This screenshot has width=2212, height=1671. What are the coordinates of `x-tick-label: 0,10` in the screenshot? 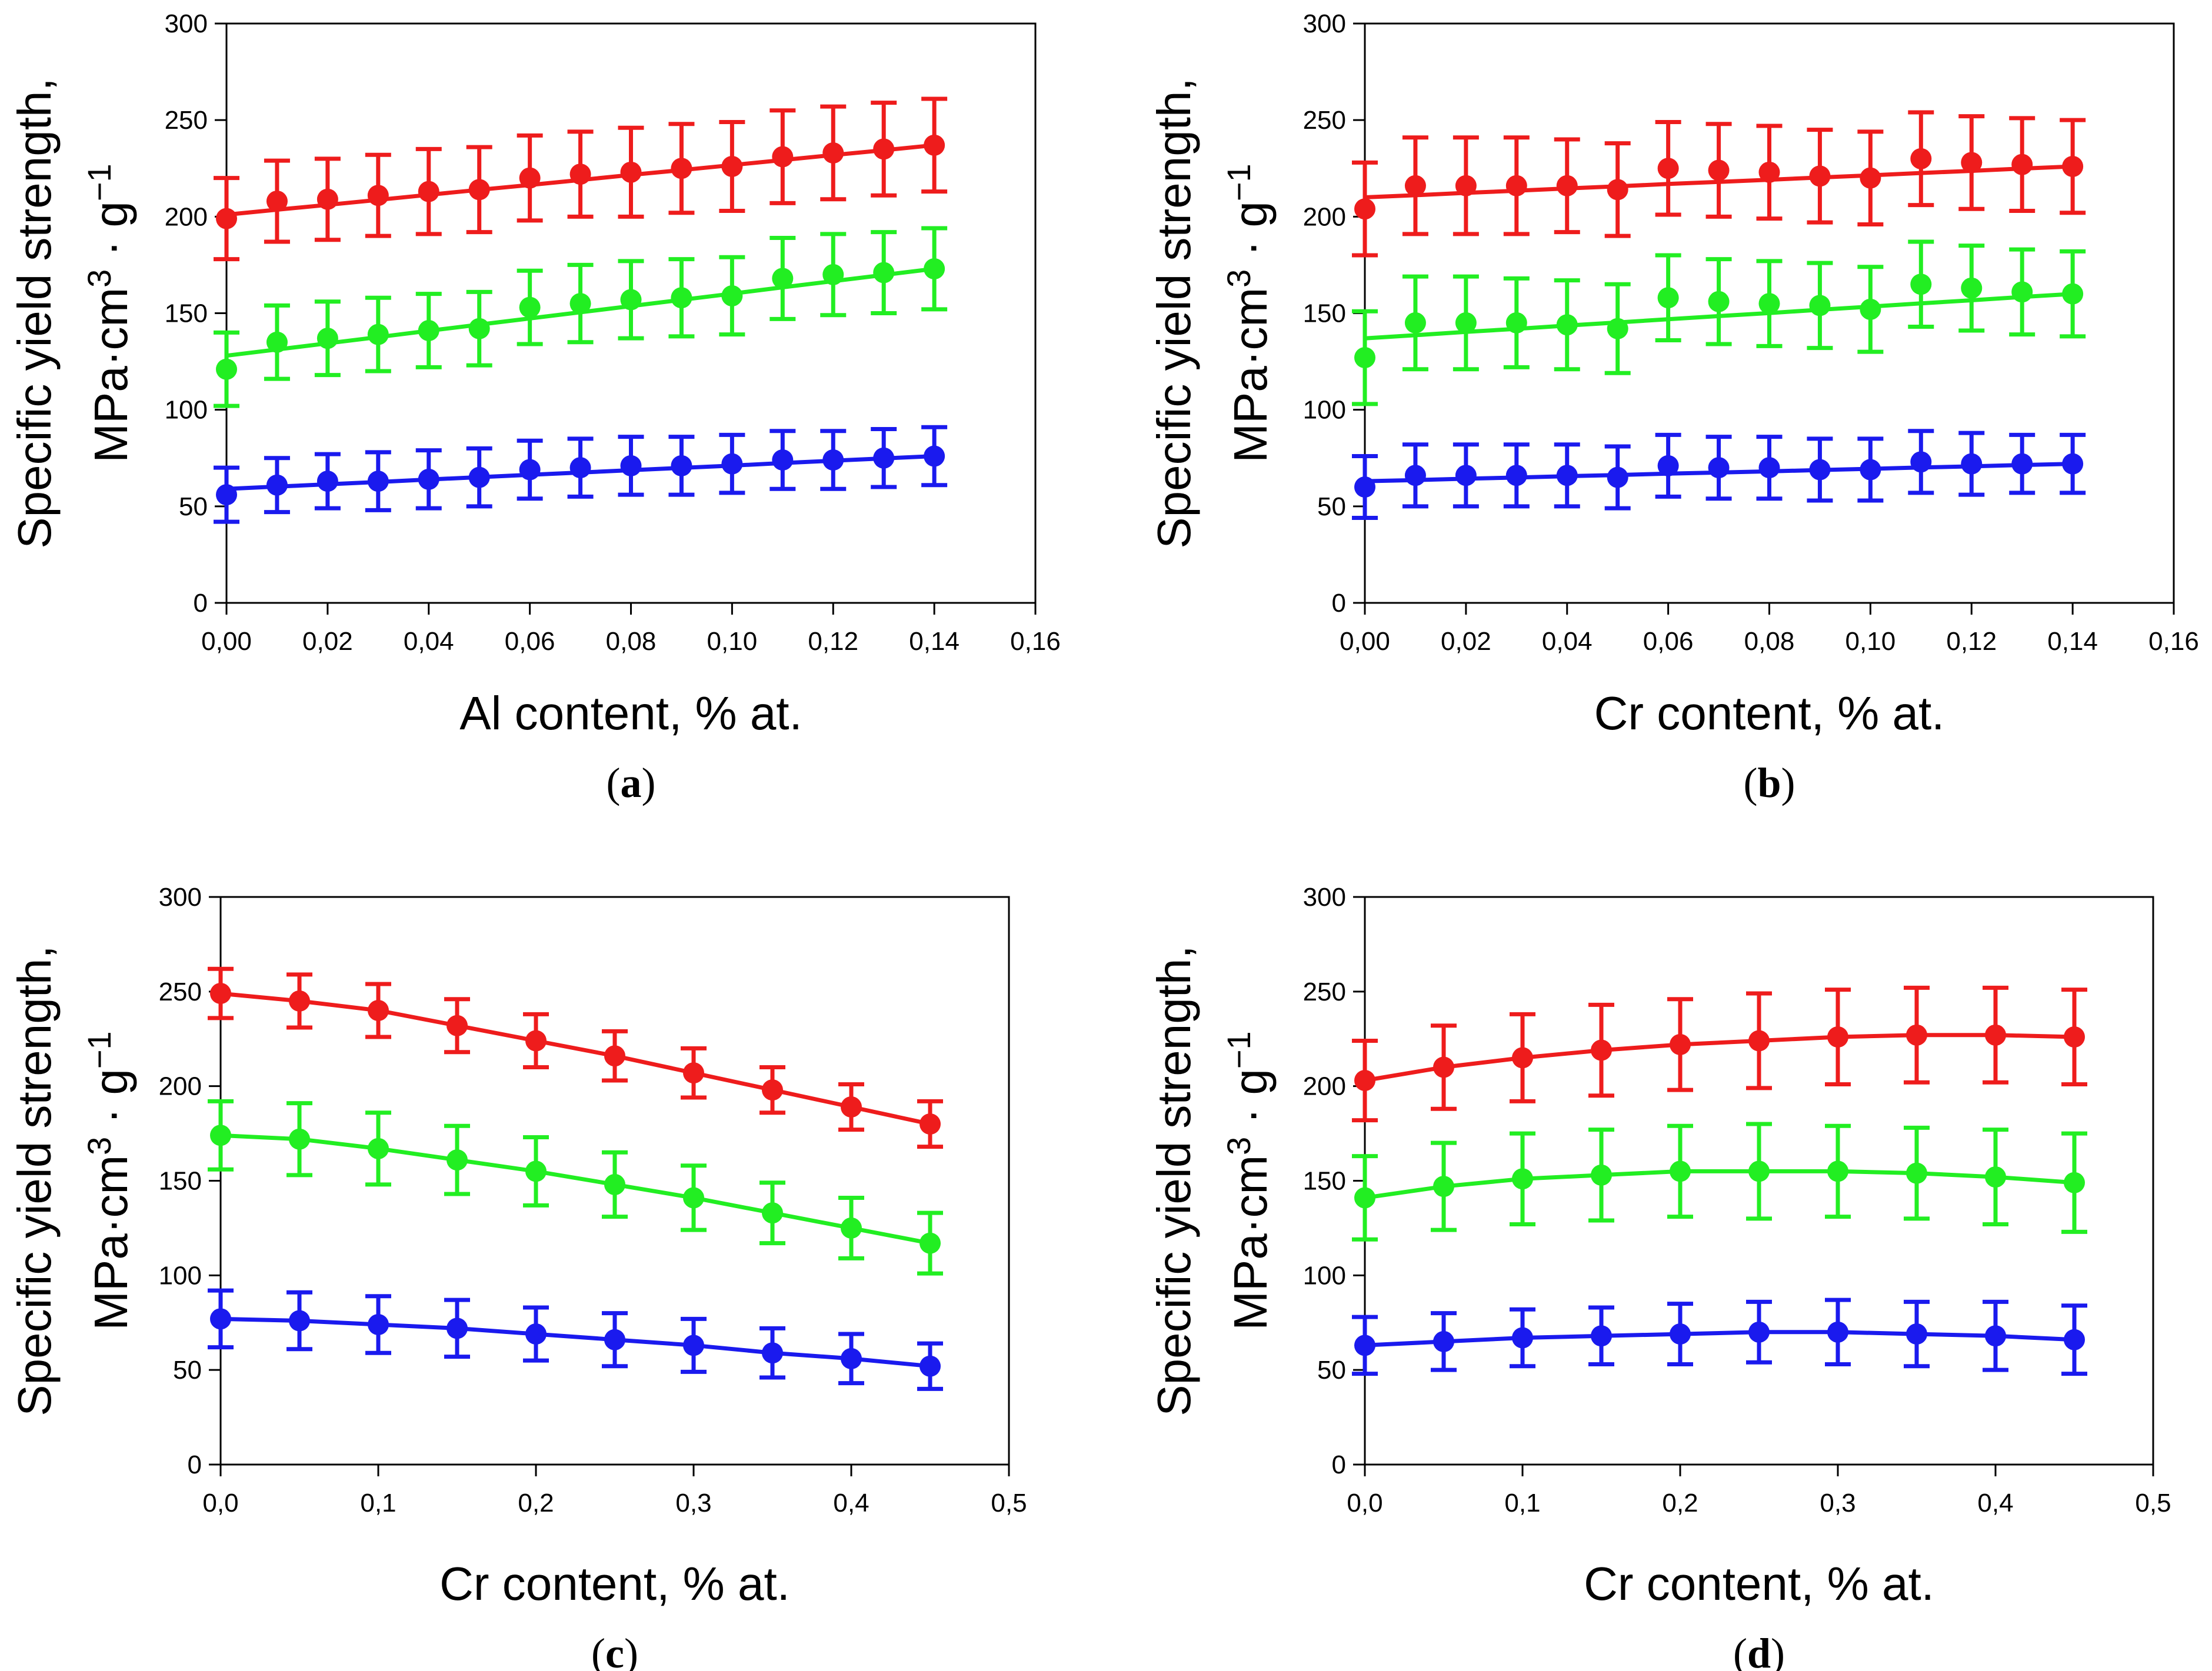 It's located at (732, 641).